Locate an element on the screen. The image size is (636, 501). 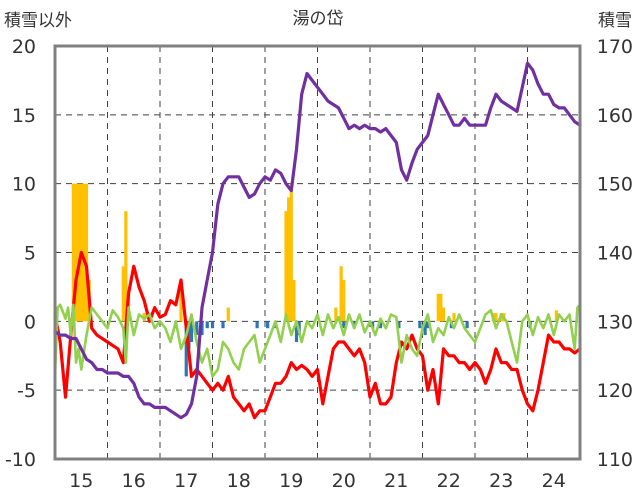
left-tick-label: 20 is located at coordinates (24, 47).